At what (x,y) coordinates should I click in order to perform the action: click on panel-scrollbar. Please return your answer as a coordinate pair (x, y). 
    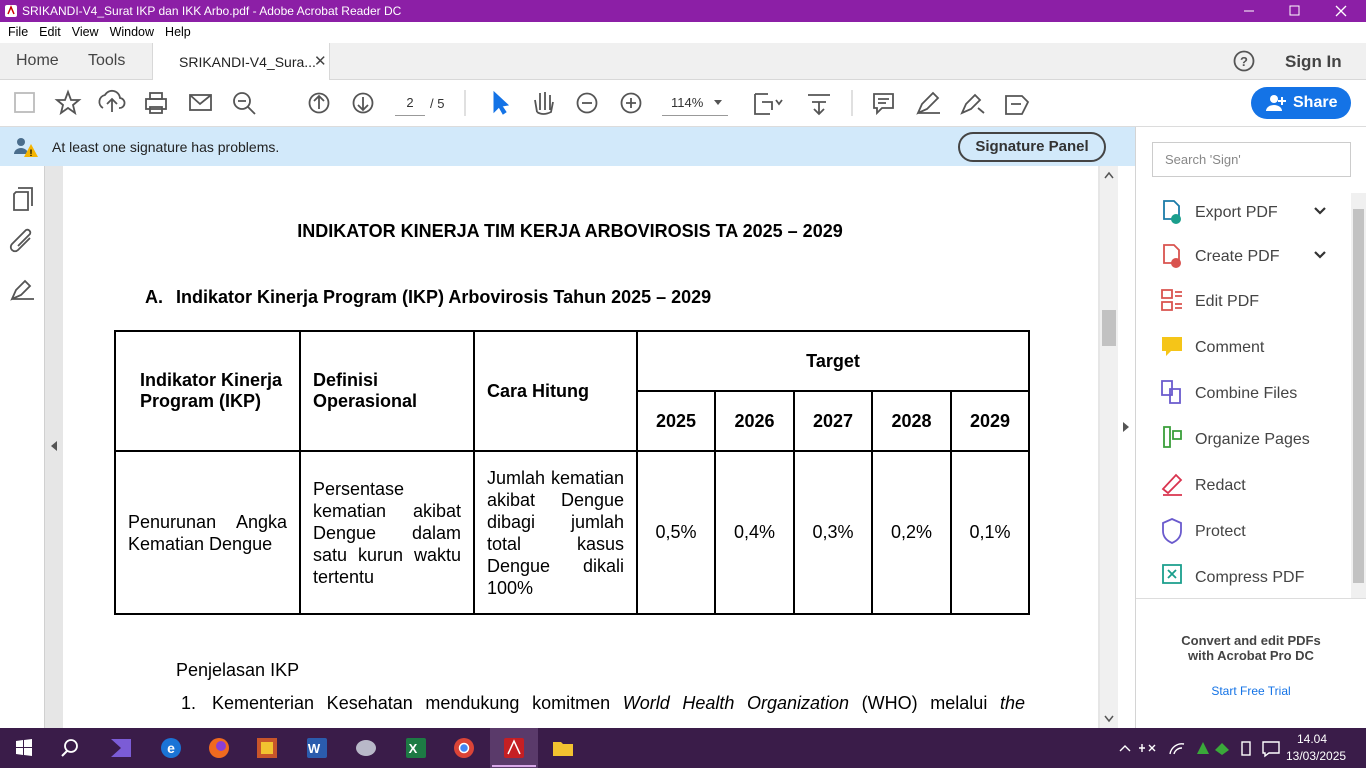
    Looking at the image, I should click on (1358, 396).